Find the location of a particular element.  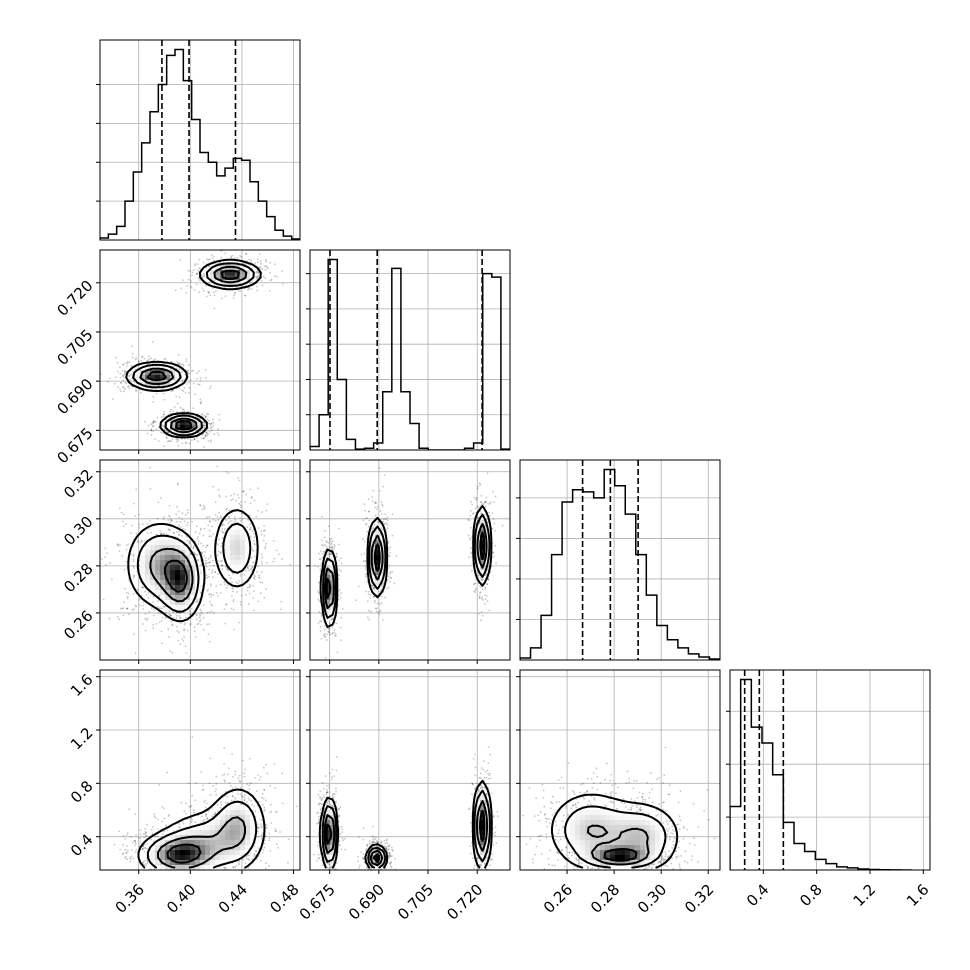

hist-1-frame is located at coordinates (200, 140).